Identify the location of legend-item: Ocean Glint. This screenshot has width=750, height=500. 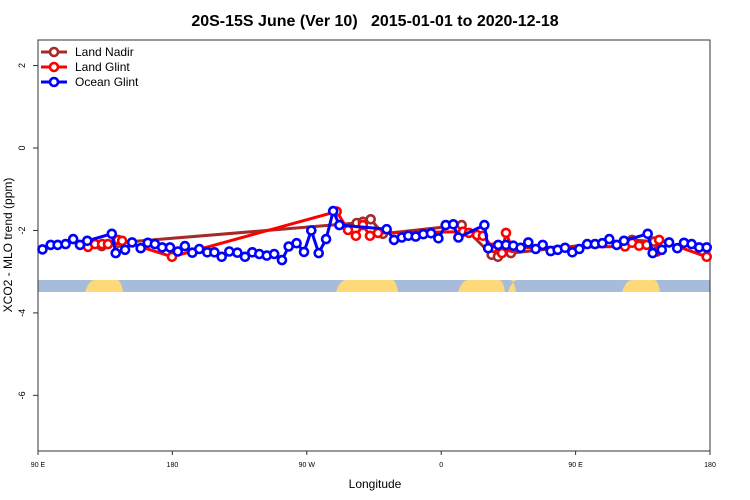
(90, 82).